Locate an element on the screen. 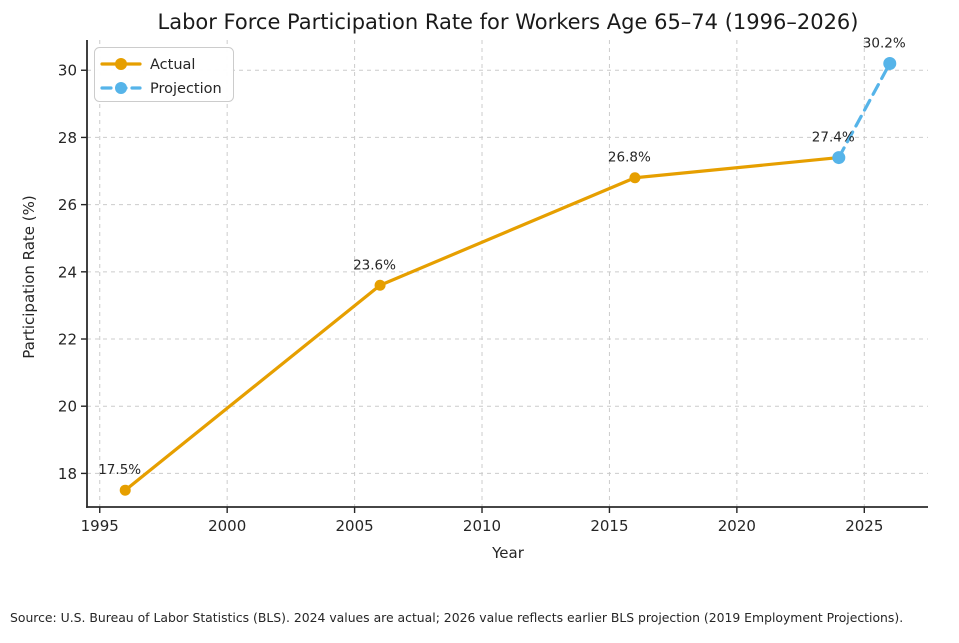 This screenshot has width=959, height=643. x-tick-label: 2005 is located at coordinates (354, 526).